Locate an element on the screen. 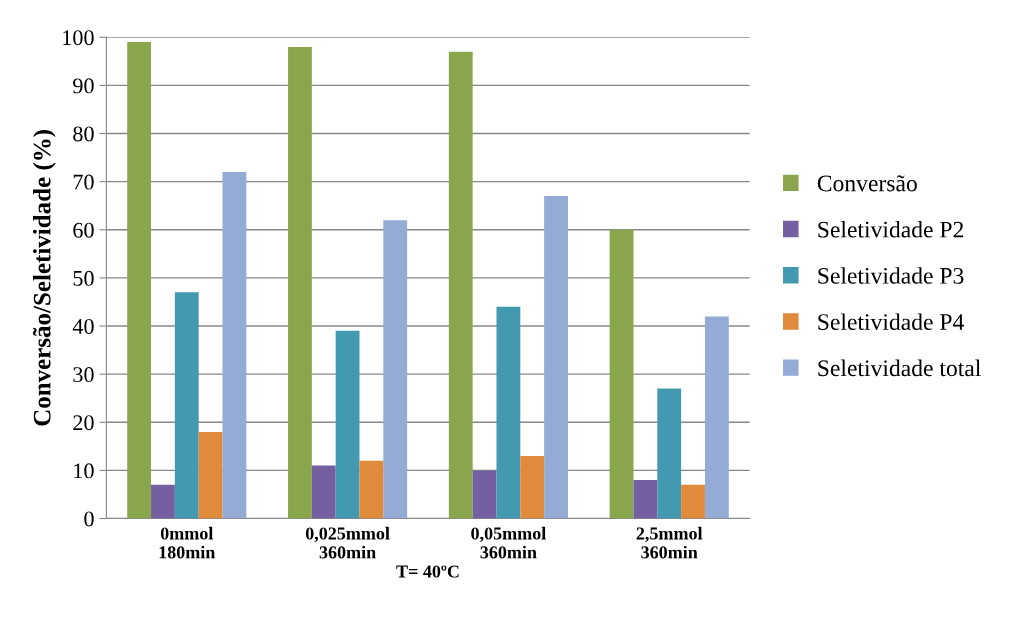  legend-label: Seletividade P3 is located at coordinates (891, 275).